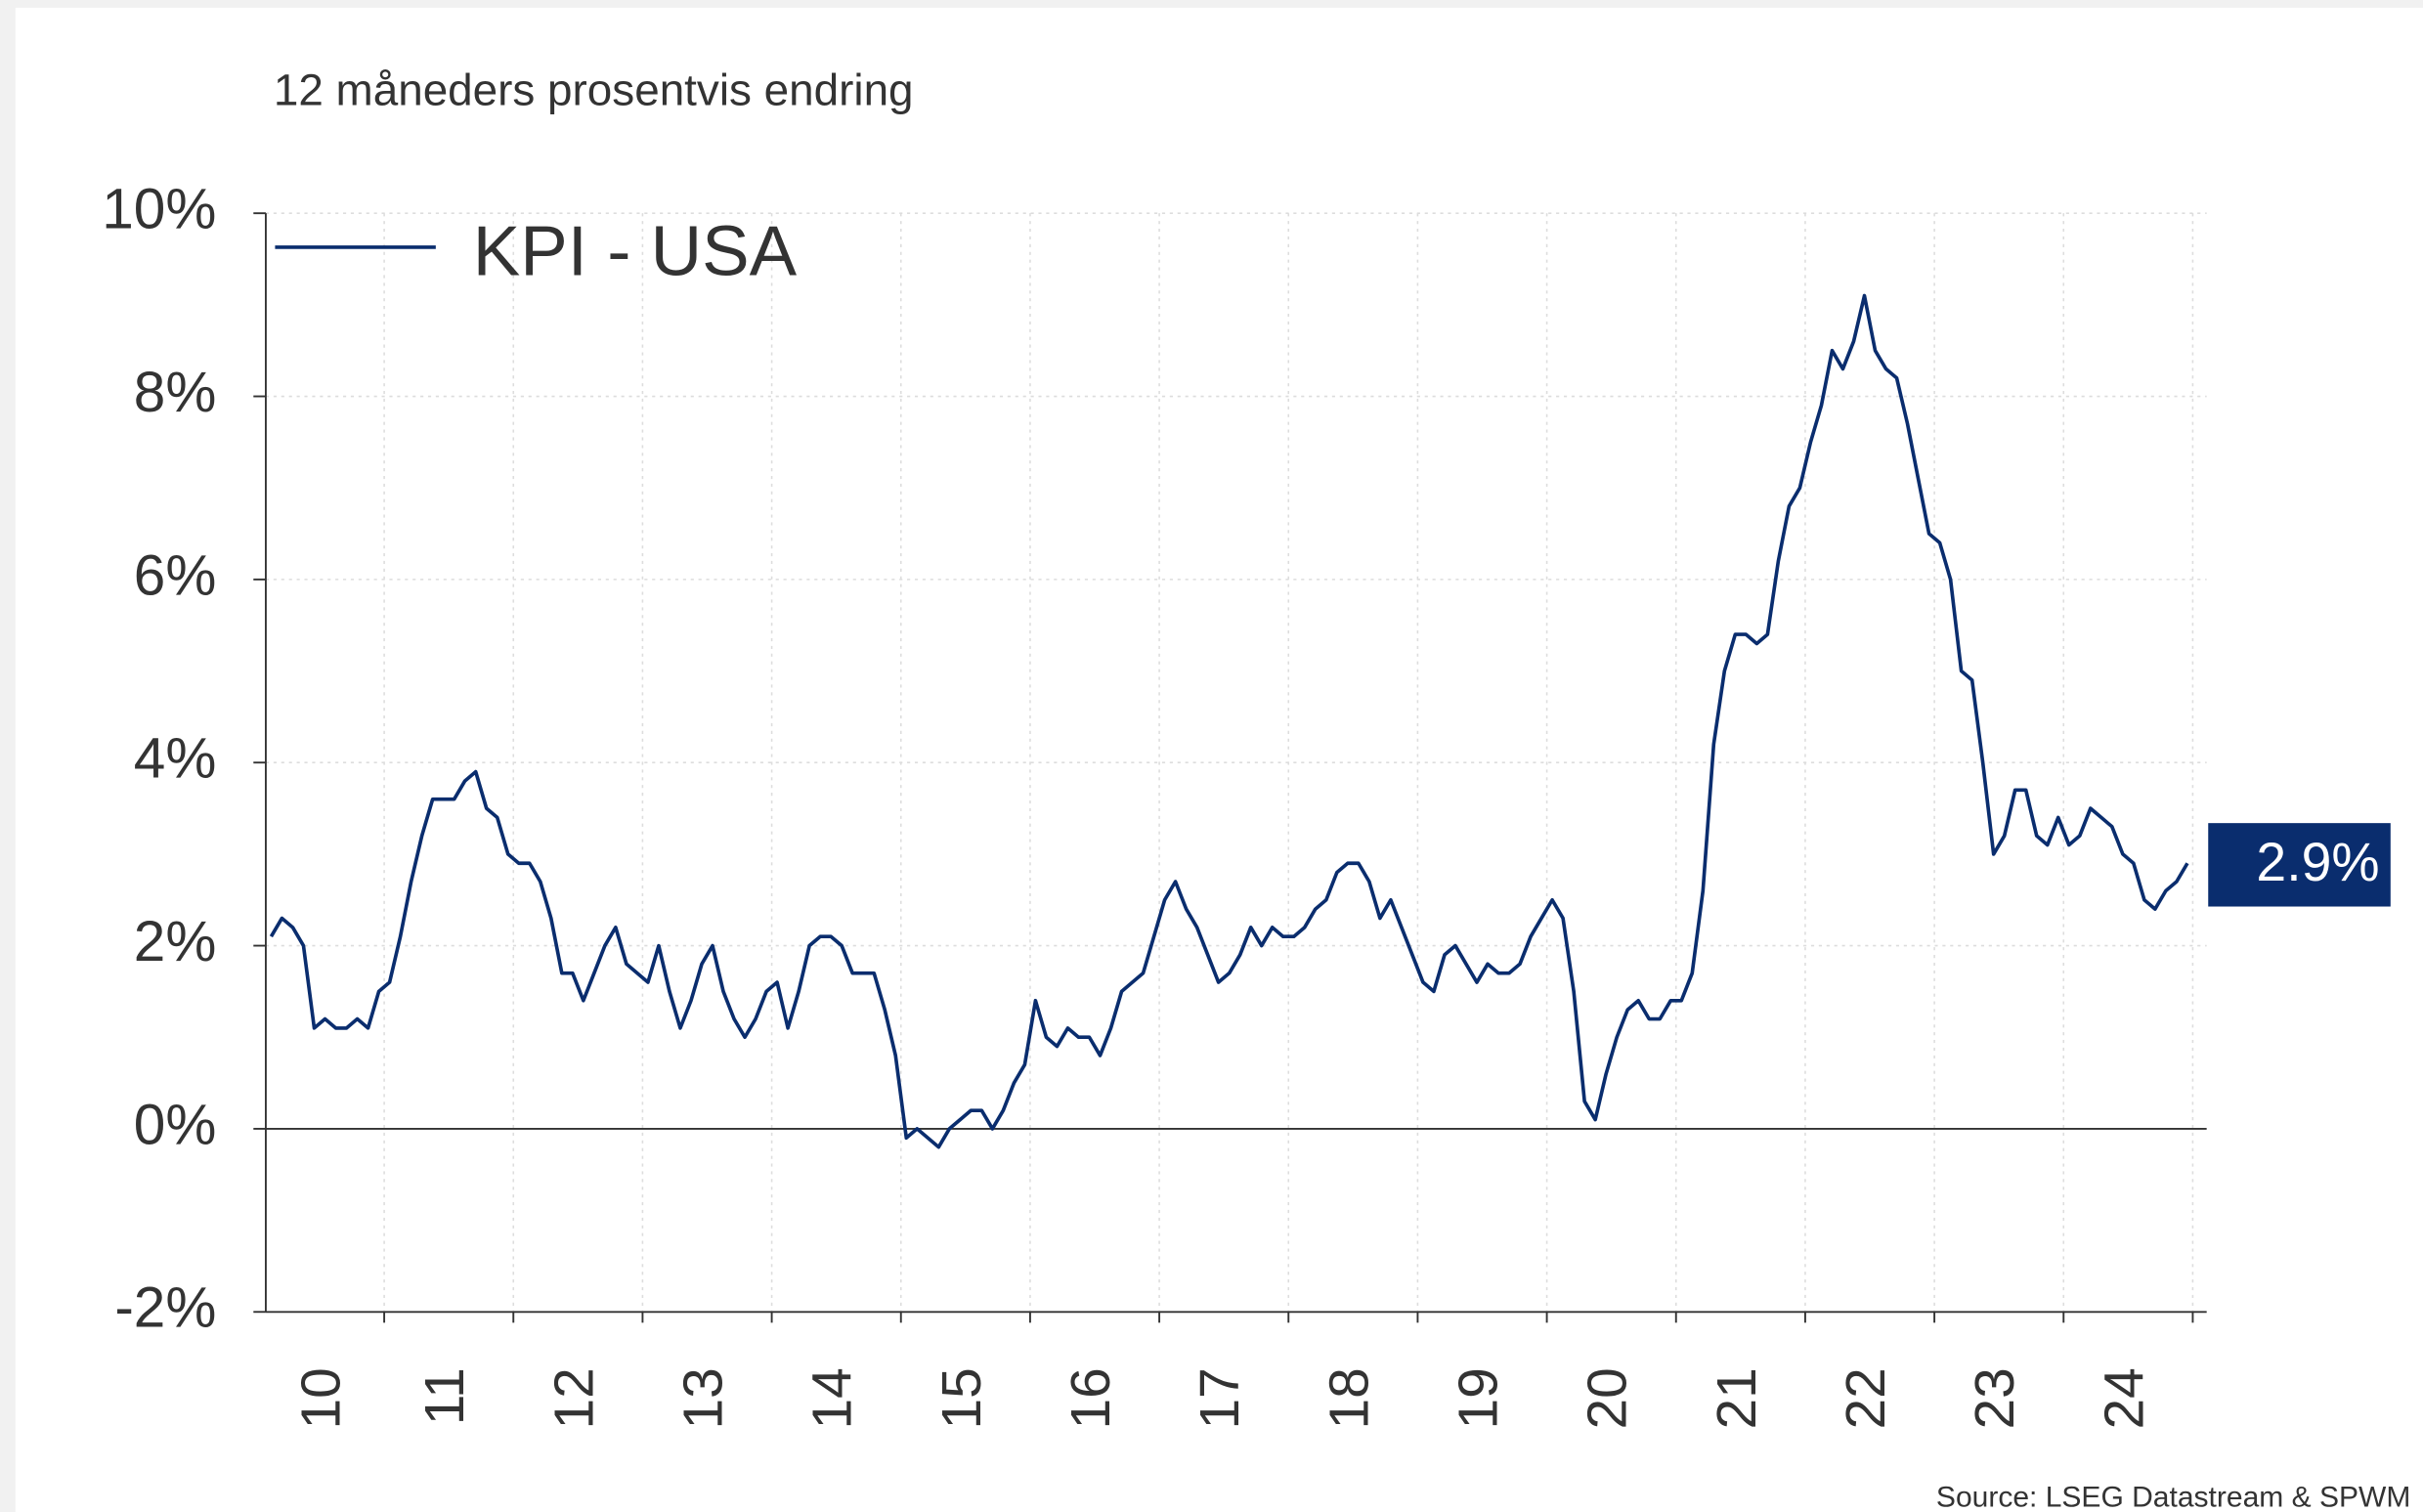 The height and width of the screenshot is (1512, 2423). I want to click on x-tick-label: 20, so click(1608, 1398).